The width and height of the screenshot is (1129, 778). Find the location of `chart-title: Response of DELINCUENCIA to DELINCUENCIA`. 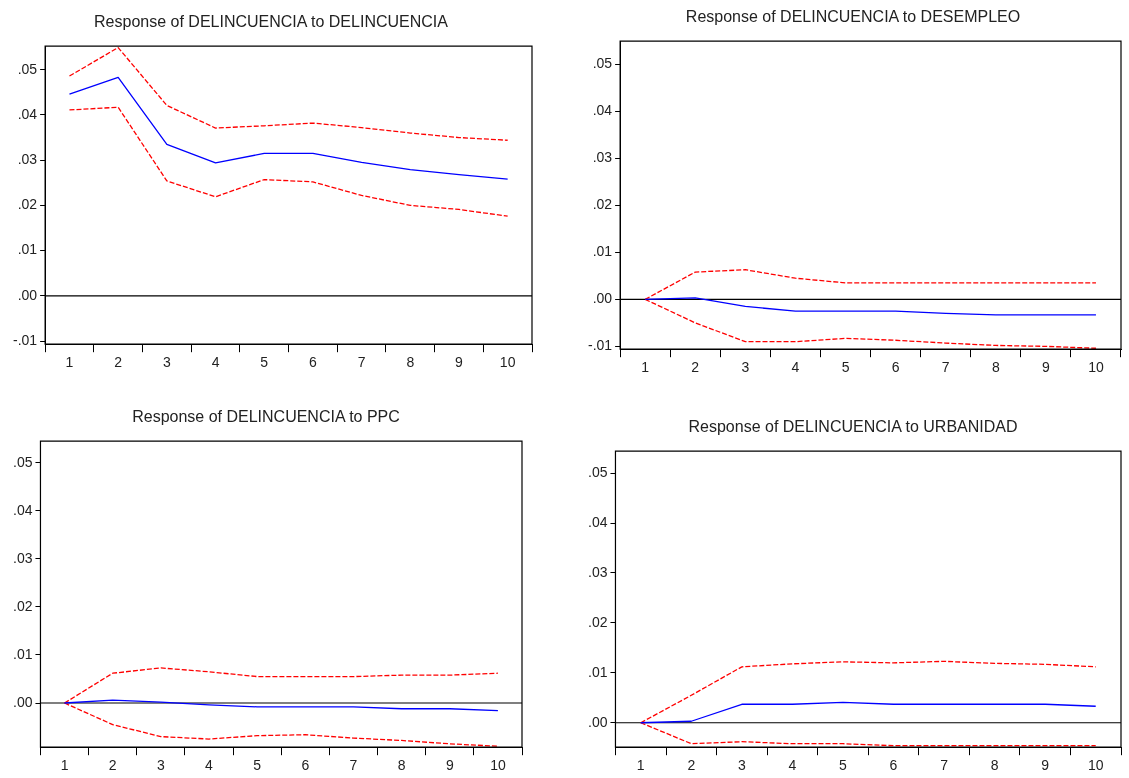

chart-title: Response of DELINCUENCIA to DELINCUENCIA is located at coordinates (271, 22).